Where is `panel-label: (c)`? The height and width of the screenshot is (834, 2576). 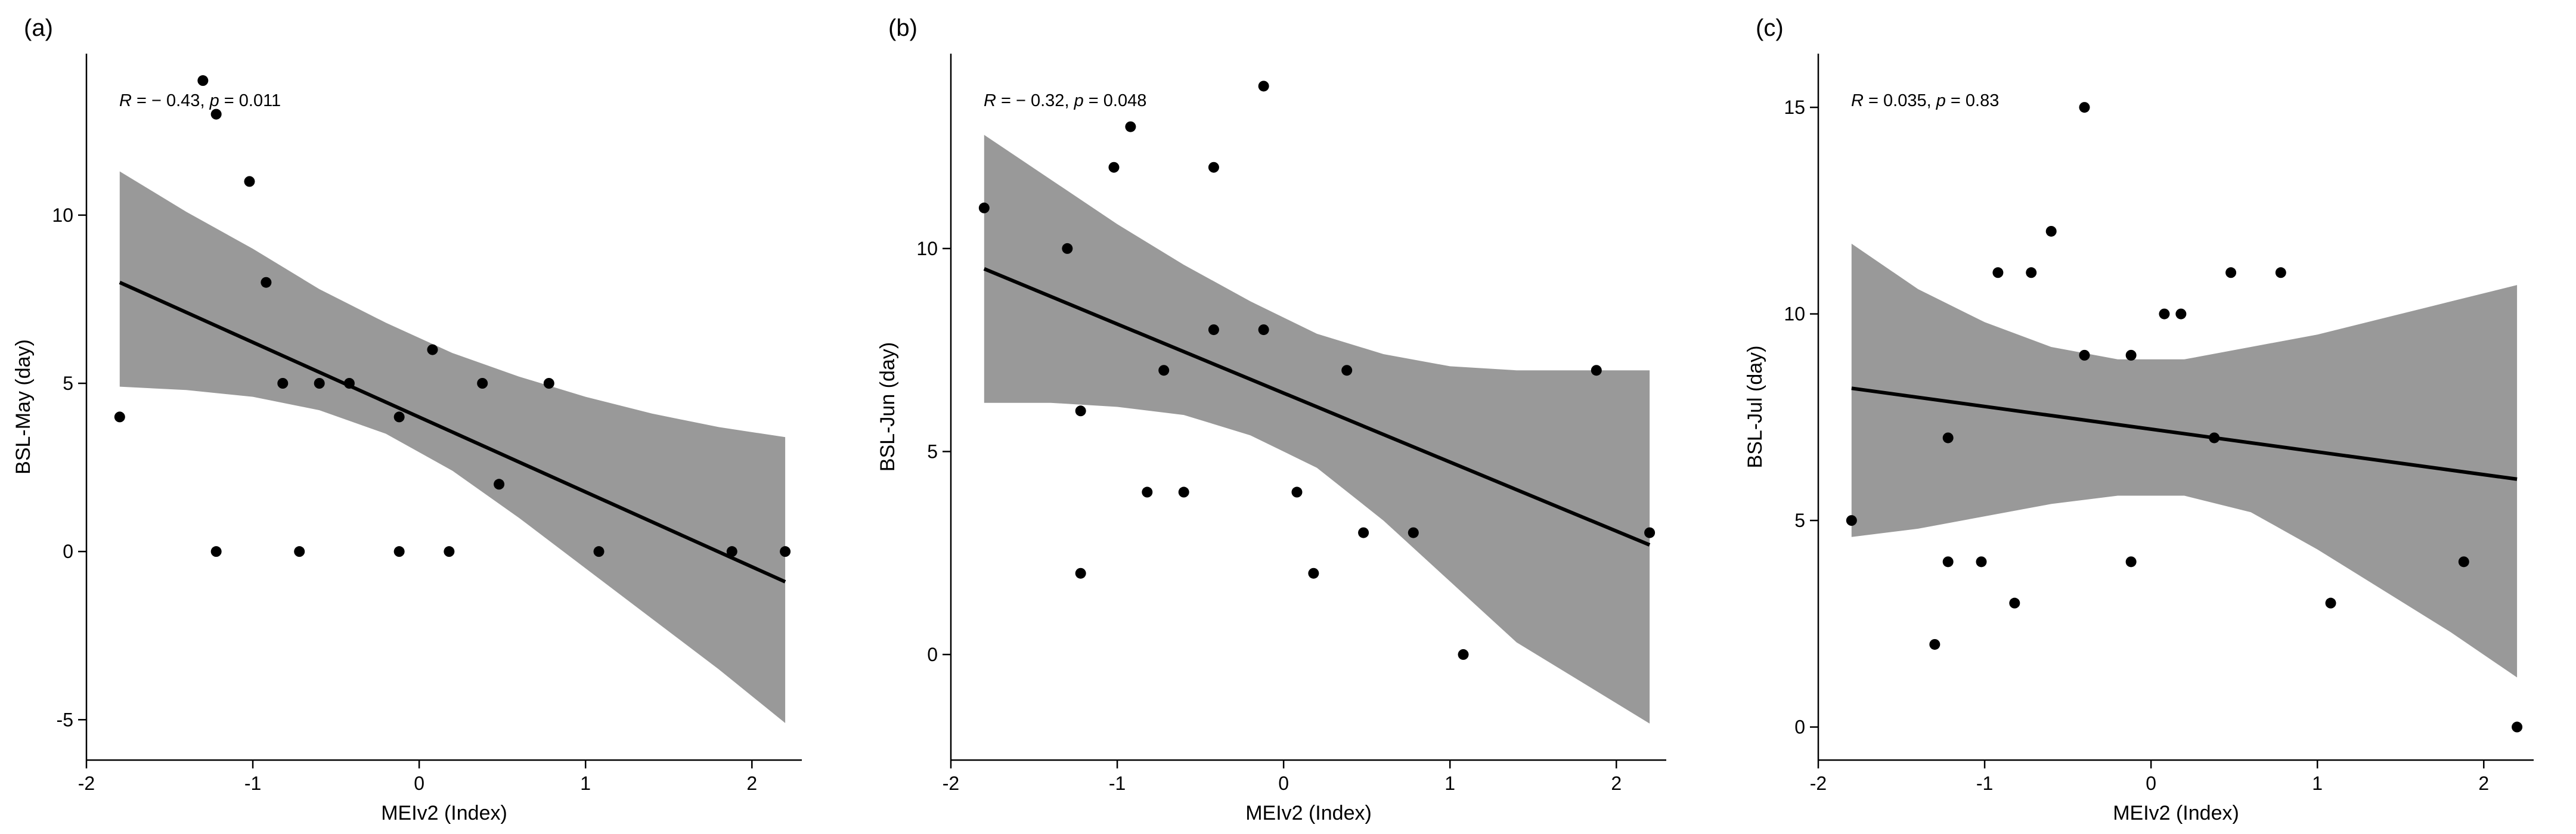
panel-label: (c) is located at coordinates (1770, 28).